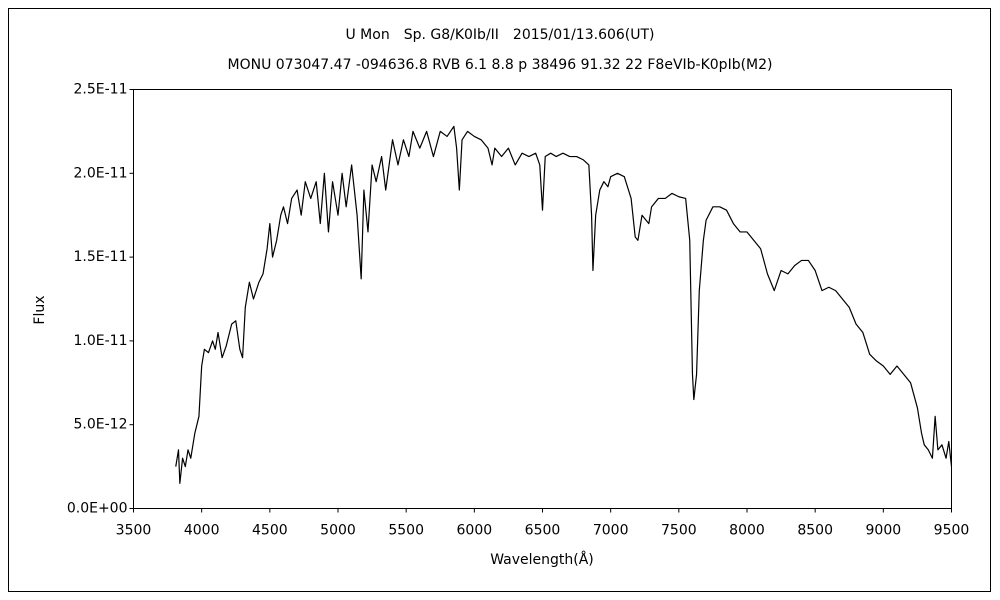 The height and width of the screenshot is (600, 1000). I want to click on x-tick-label: 9500, so click(952, 531).